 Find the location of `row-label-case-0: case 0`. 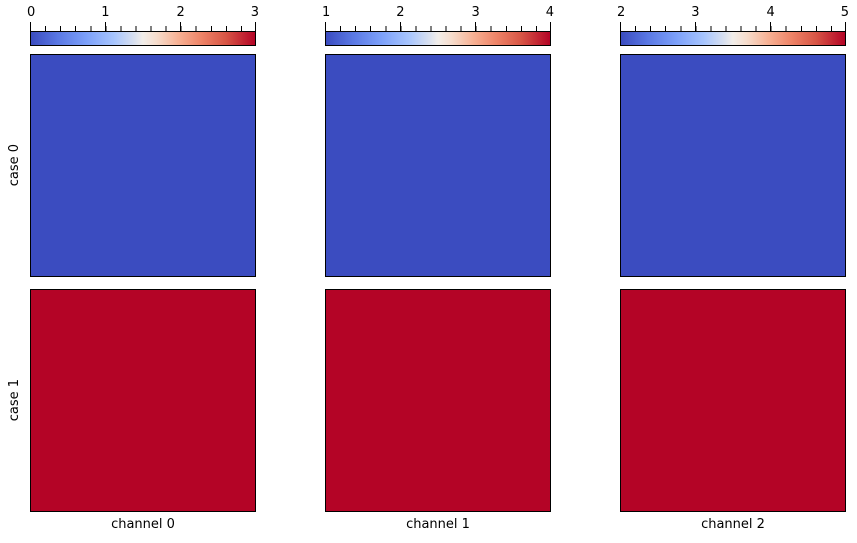

row-label-case-0: case 0 is located at coordinates (14, 165).